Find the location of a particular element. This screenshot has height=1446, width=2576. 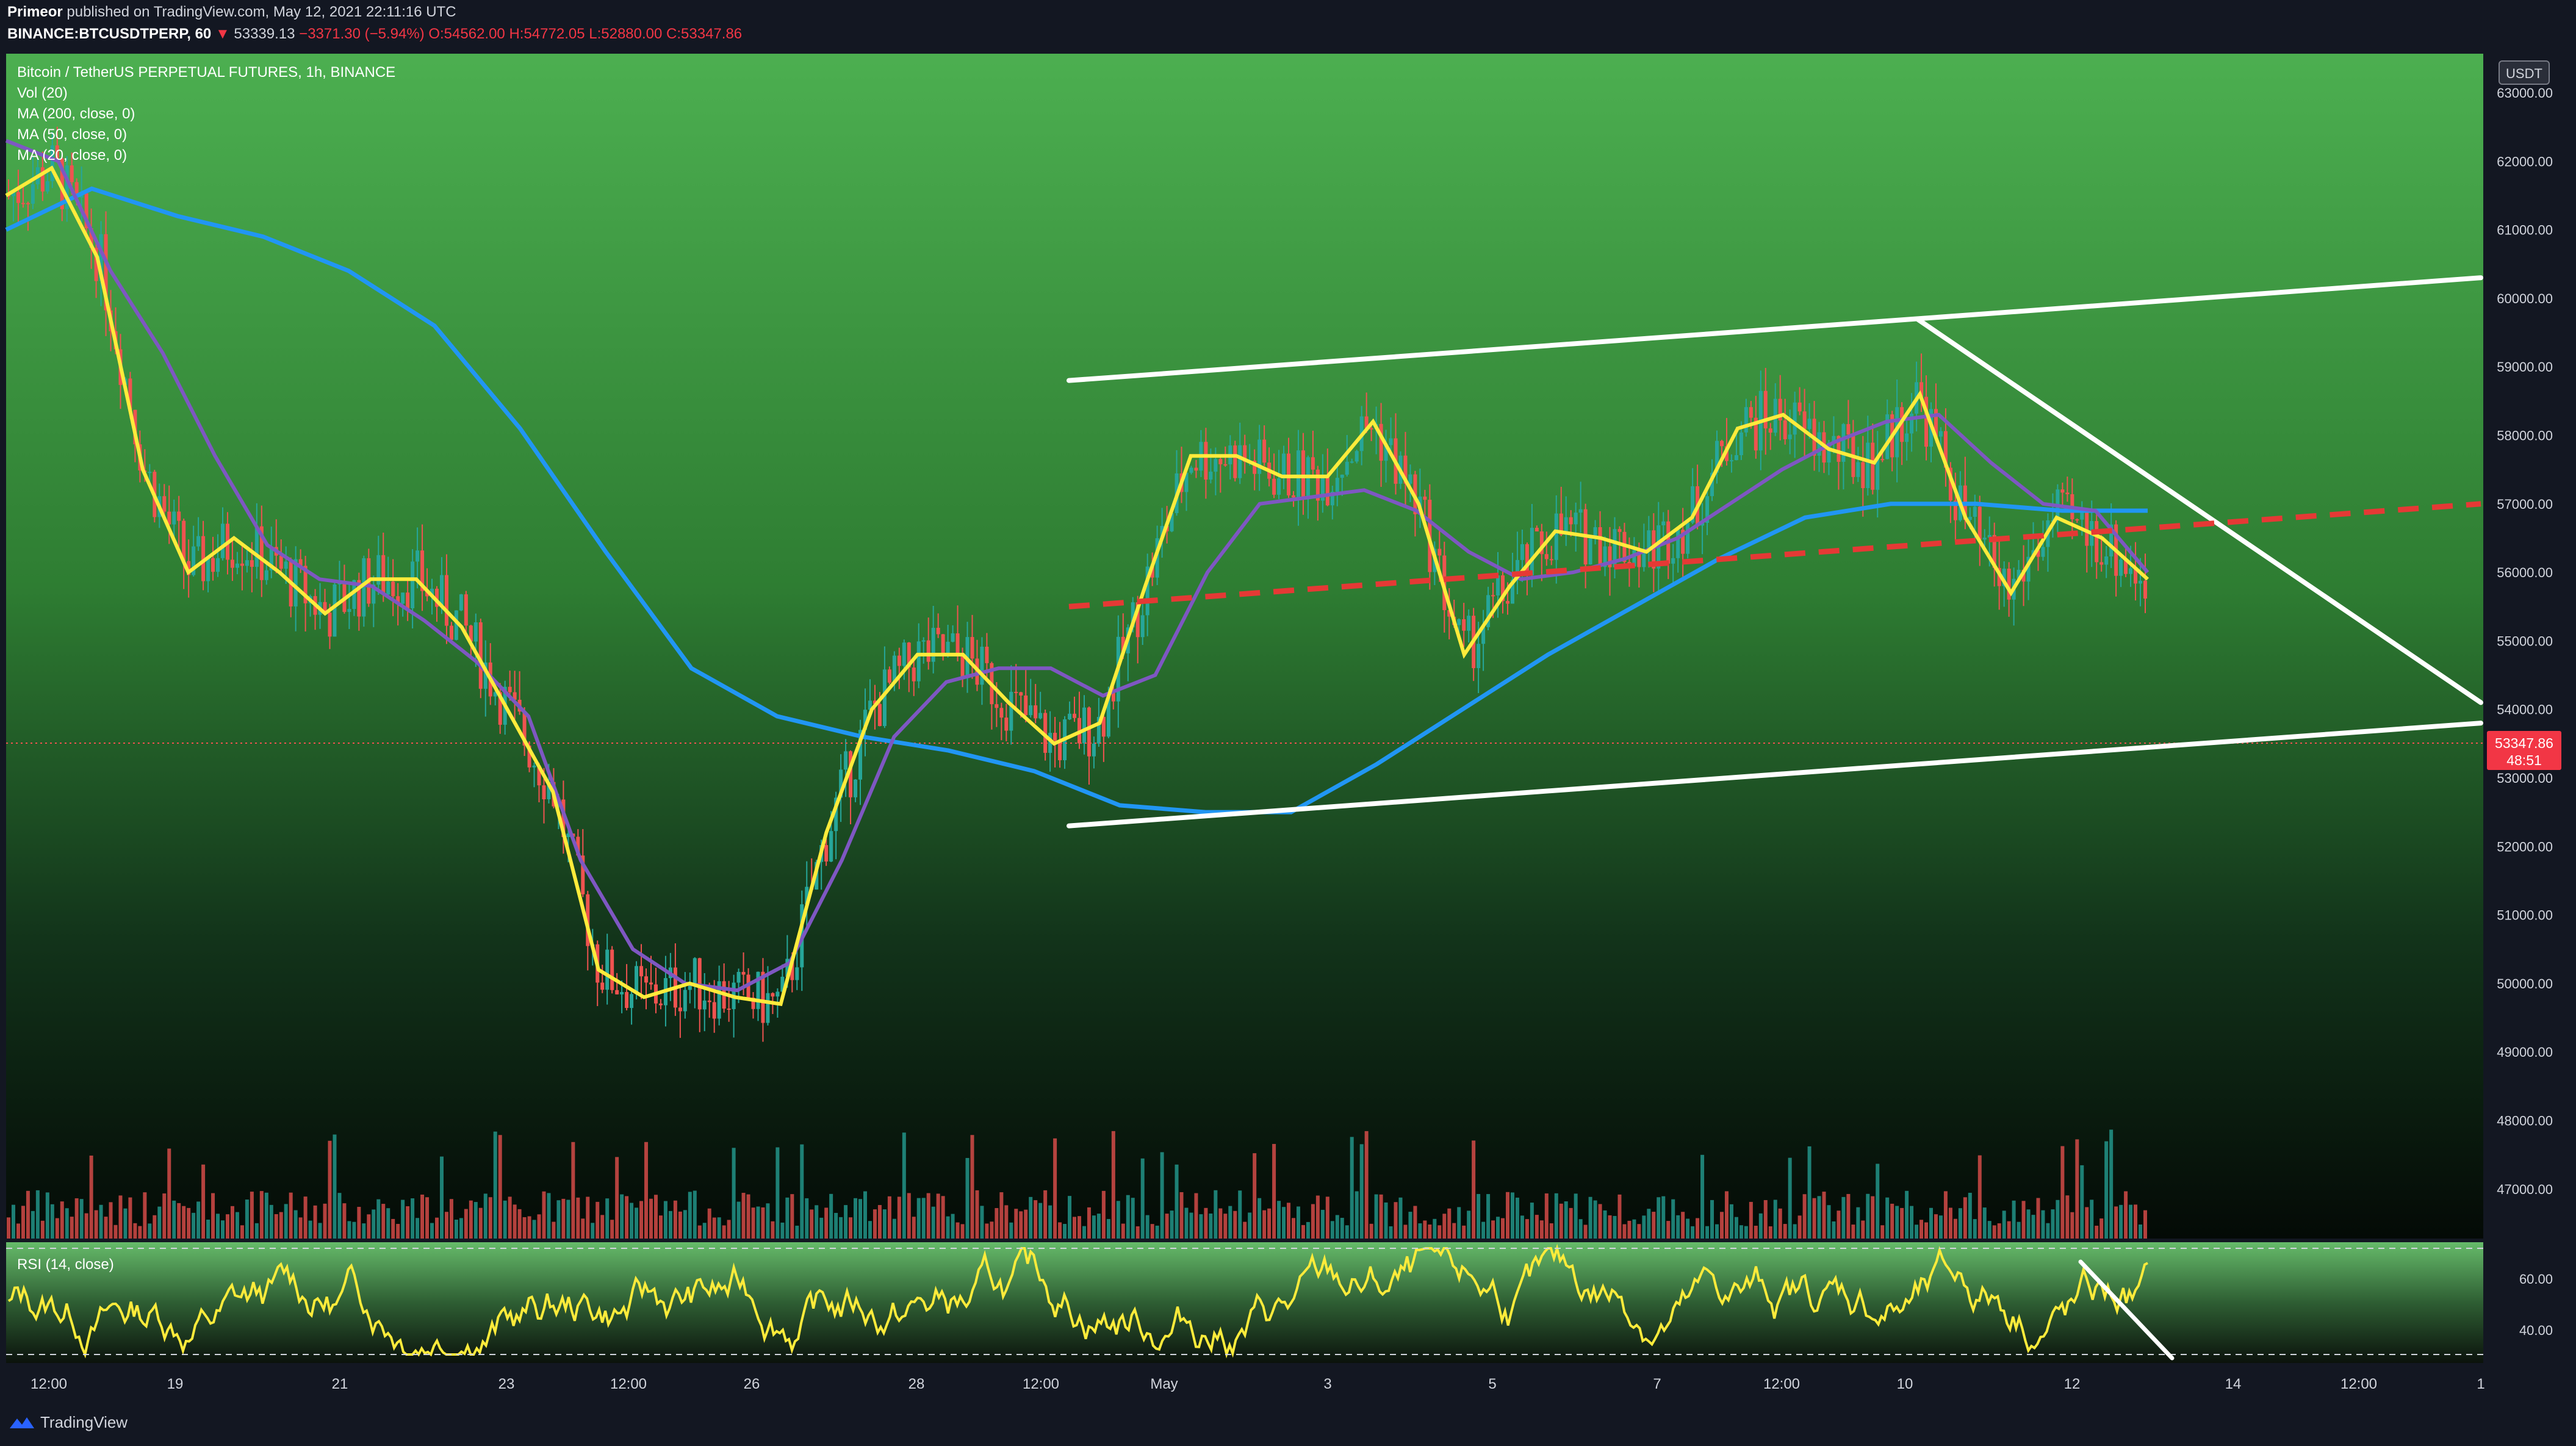

currency-badge: USDT is located at coordinates (2524, 72).